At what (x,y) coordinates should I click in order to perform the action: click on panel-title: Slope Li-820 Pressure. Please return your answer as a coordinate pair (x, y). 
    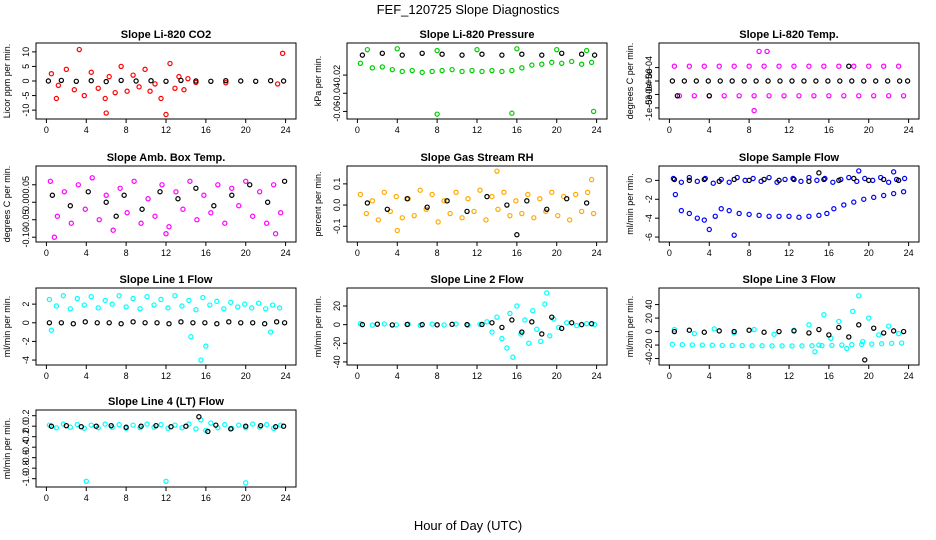
    Looking at the image, I should click on (477, 35).